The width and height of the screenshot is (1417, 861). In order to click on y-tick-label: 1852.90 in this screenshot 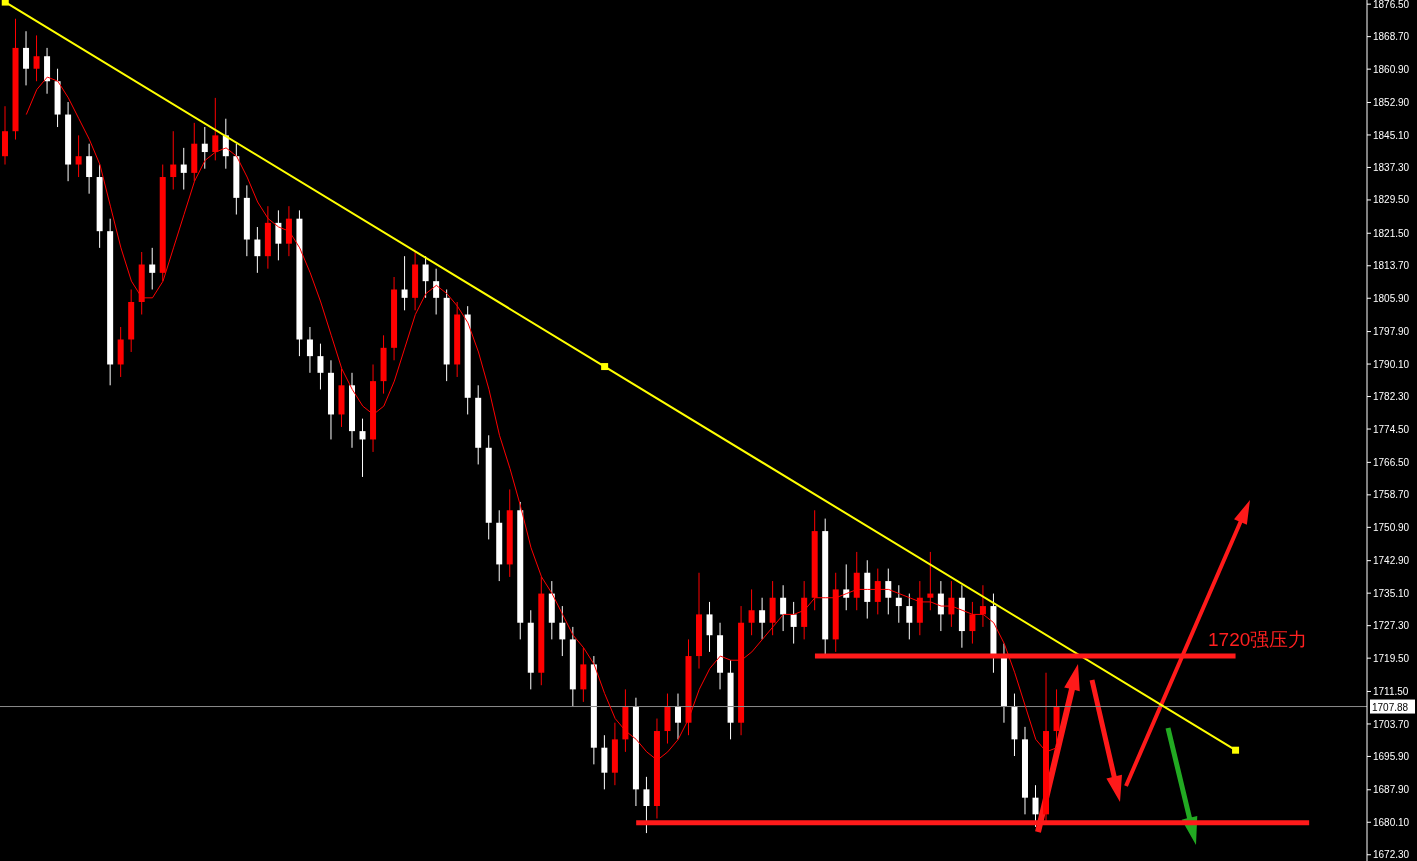, I will do `click(1391, 103)`.